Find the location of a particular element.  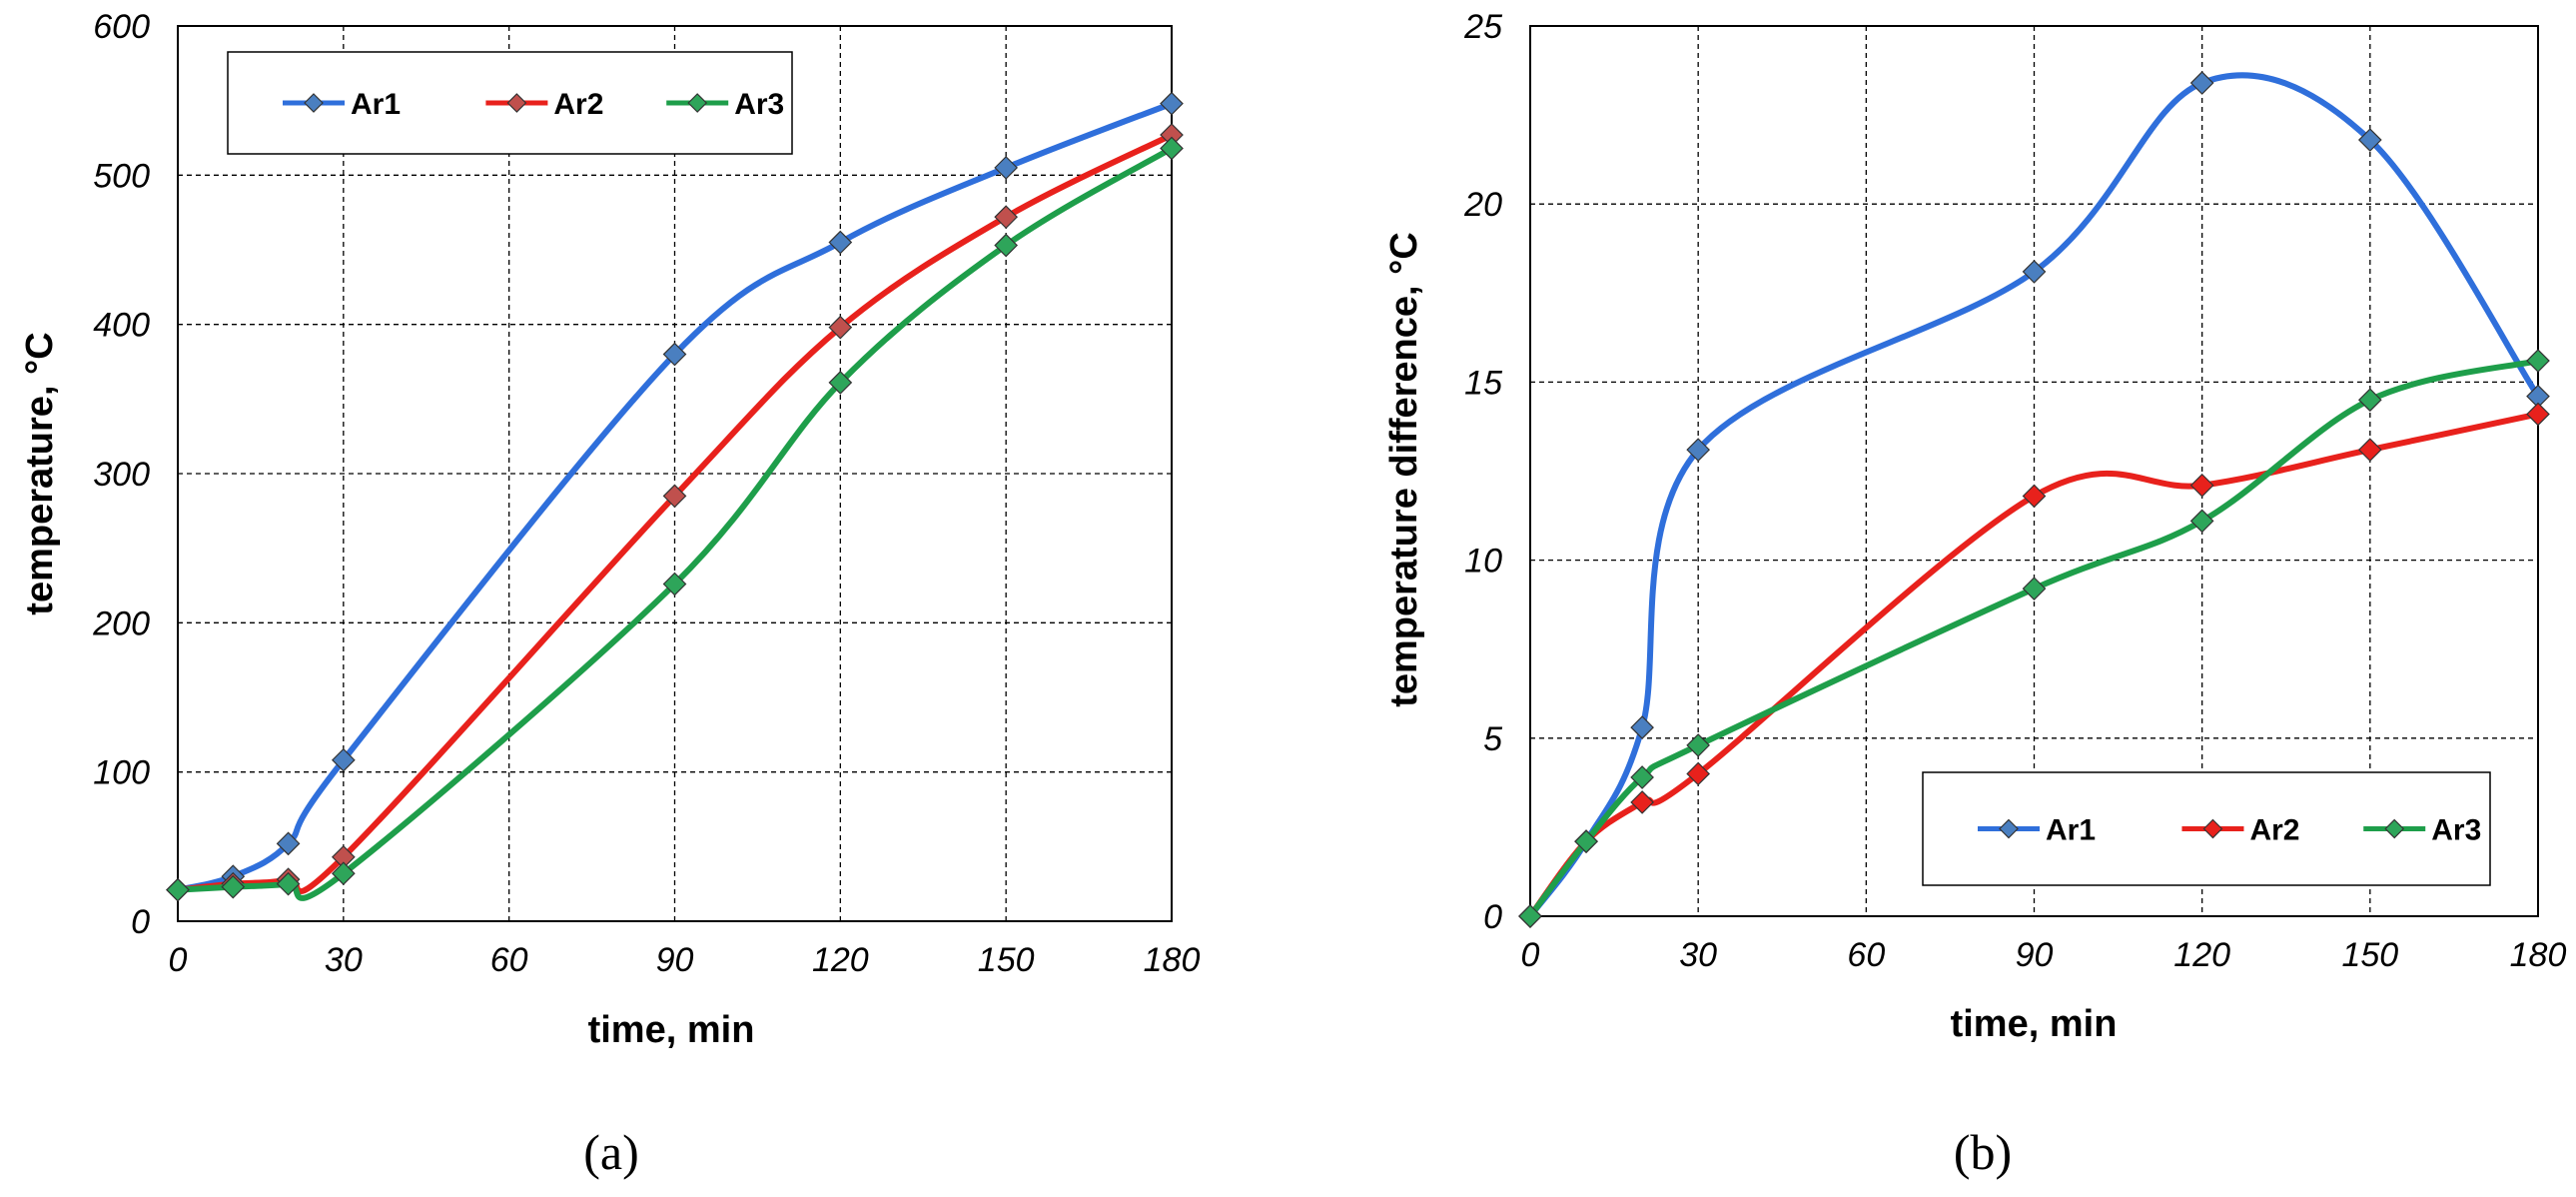

y-tick-label: 500 is located at coordinates (122, 176).